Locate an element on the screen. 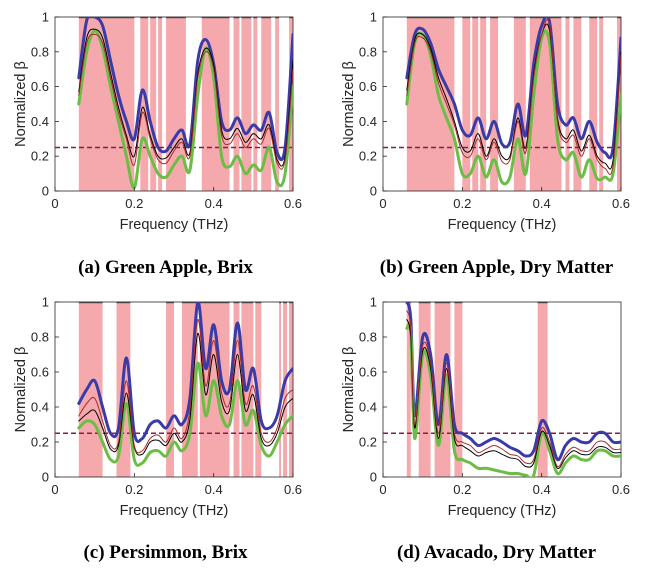 This screenshot has width=662, height=581. caption-d: (d) Avacado, Dry Matter is located at coordinates (496, 552).